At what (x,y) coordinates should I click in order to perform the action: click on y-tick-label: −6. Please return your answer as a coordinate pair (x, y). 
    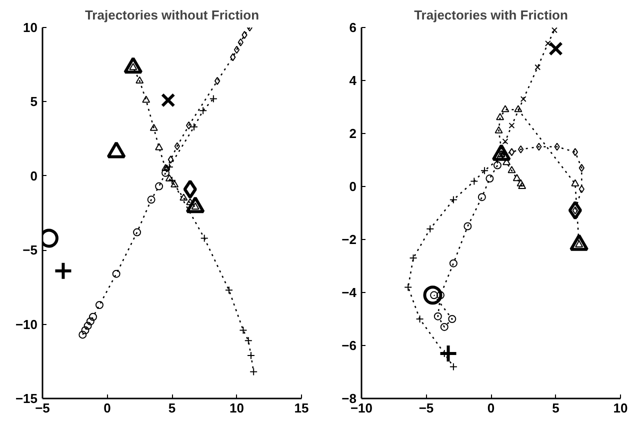
    Looking at the image, I should click on (349, 345).